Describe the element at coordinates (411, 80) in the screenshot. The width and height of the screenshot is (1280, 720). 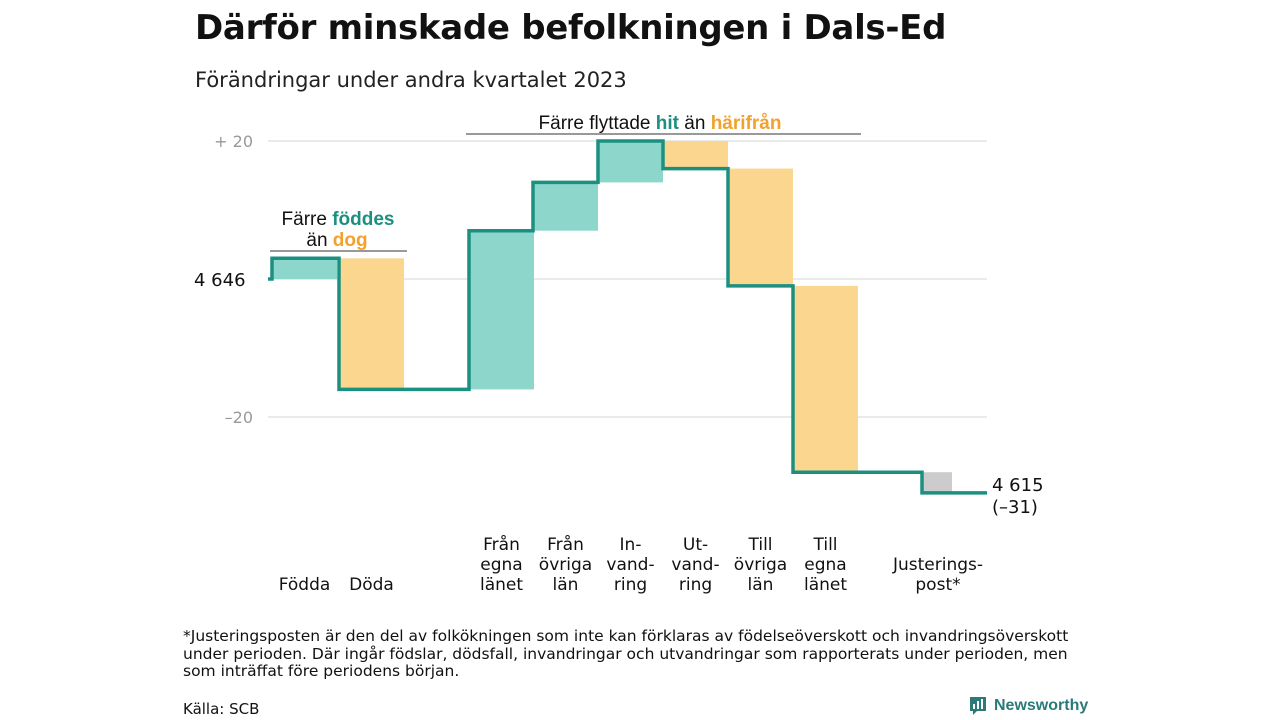
I see `chart-subtitle: Förändringar under andra kvartalet 2023` at that location.